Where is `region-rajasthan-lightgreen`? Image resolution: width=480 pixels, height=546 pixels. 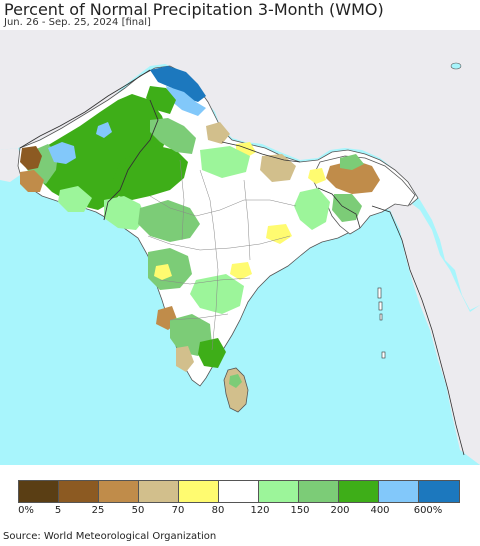
region-rajasthan-lightgreen is located at coordinates (173, 136).